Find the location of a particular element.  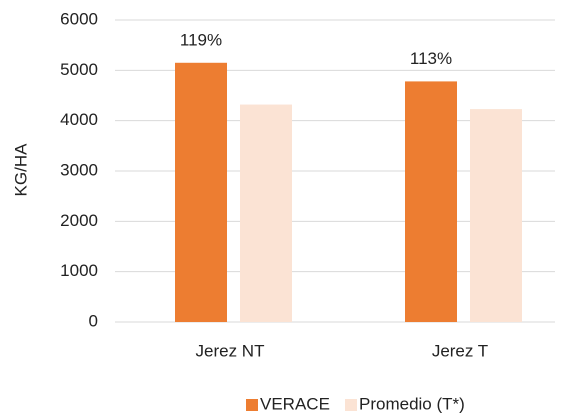

y-tick-label: 5000 is located at coordinates (79, 69).